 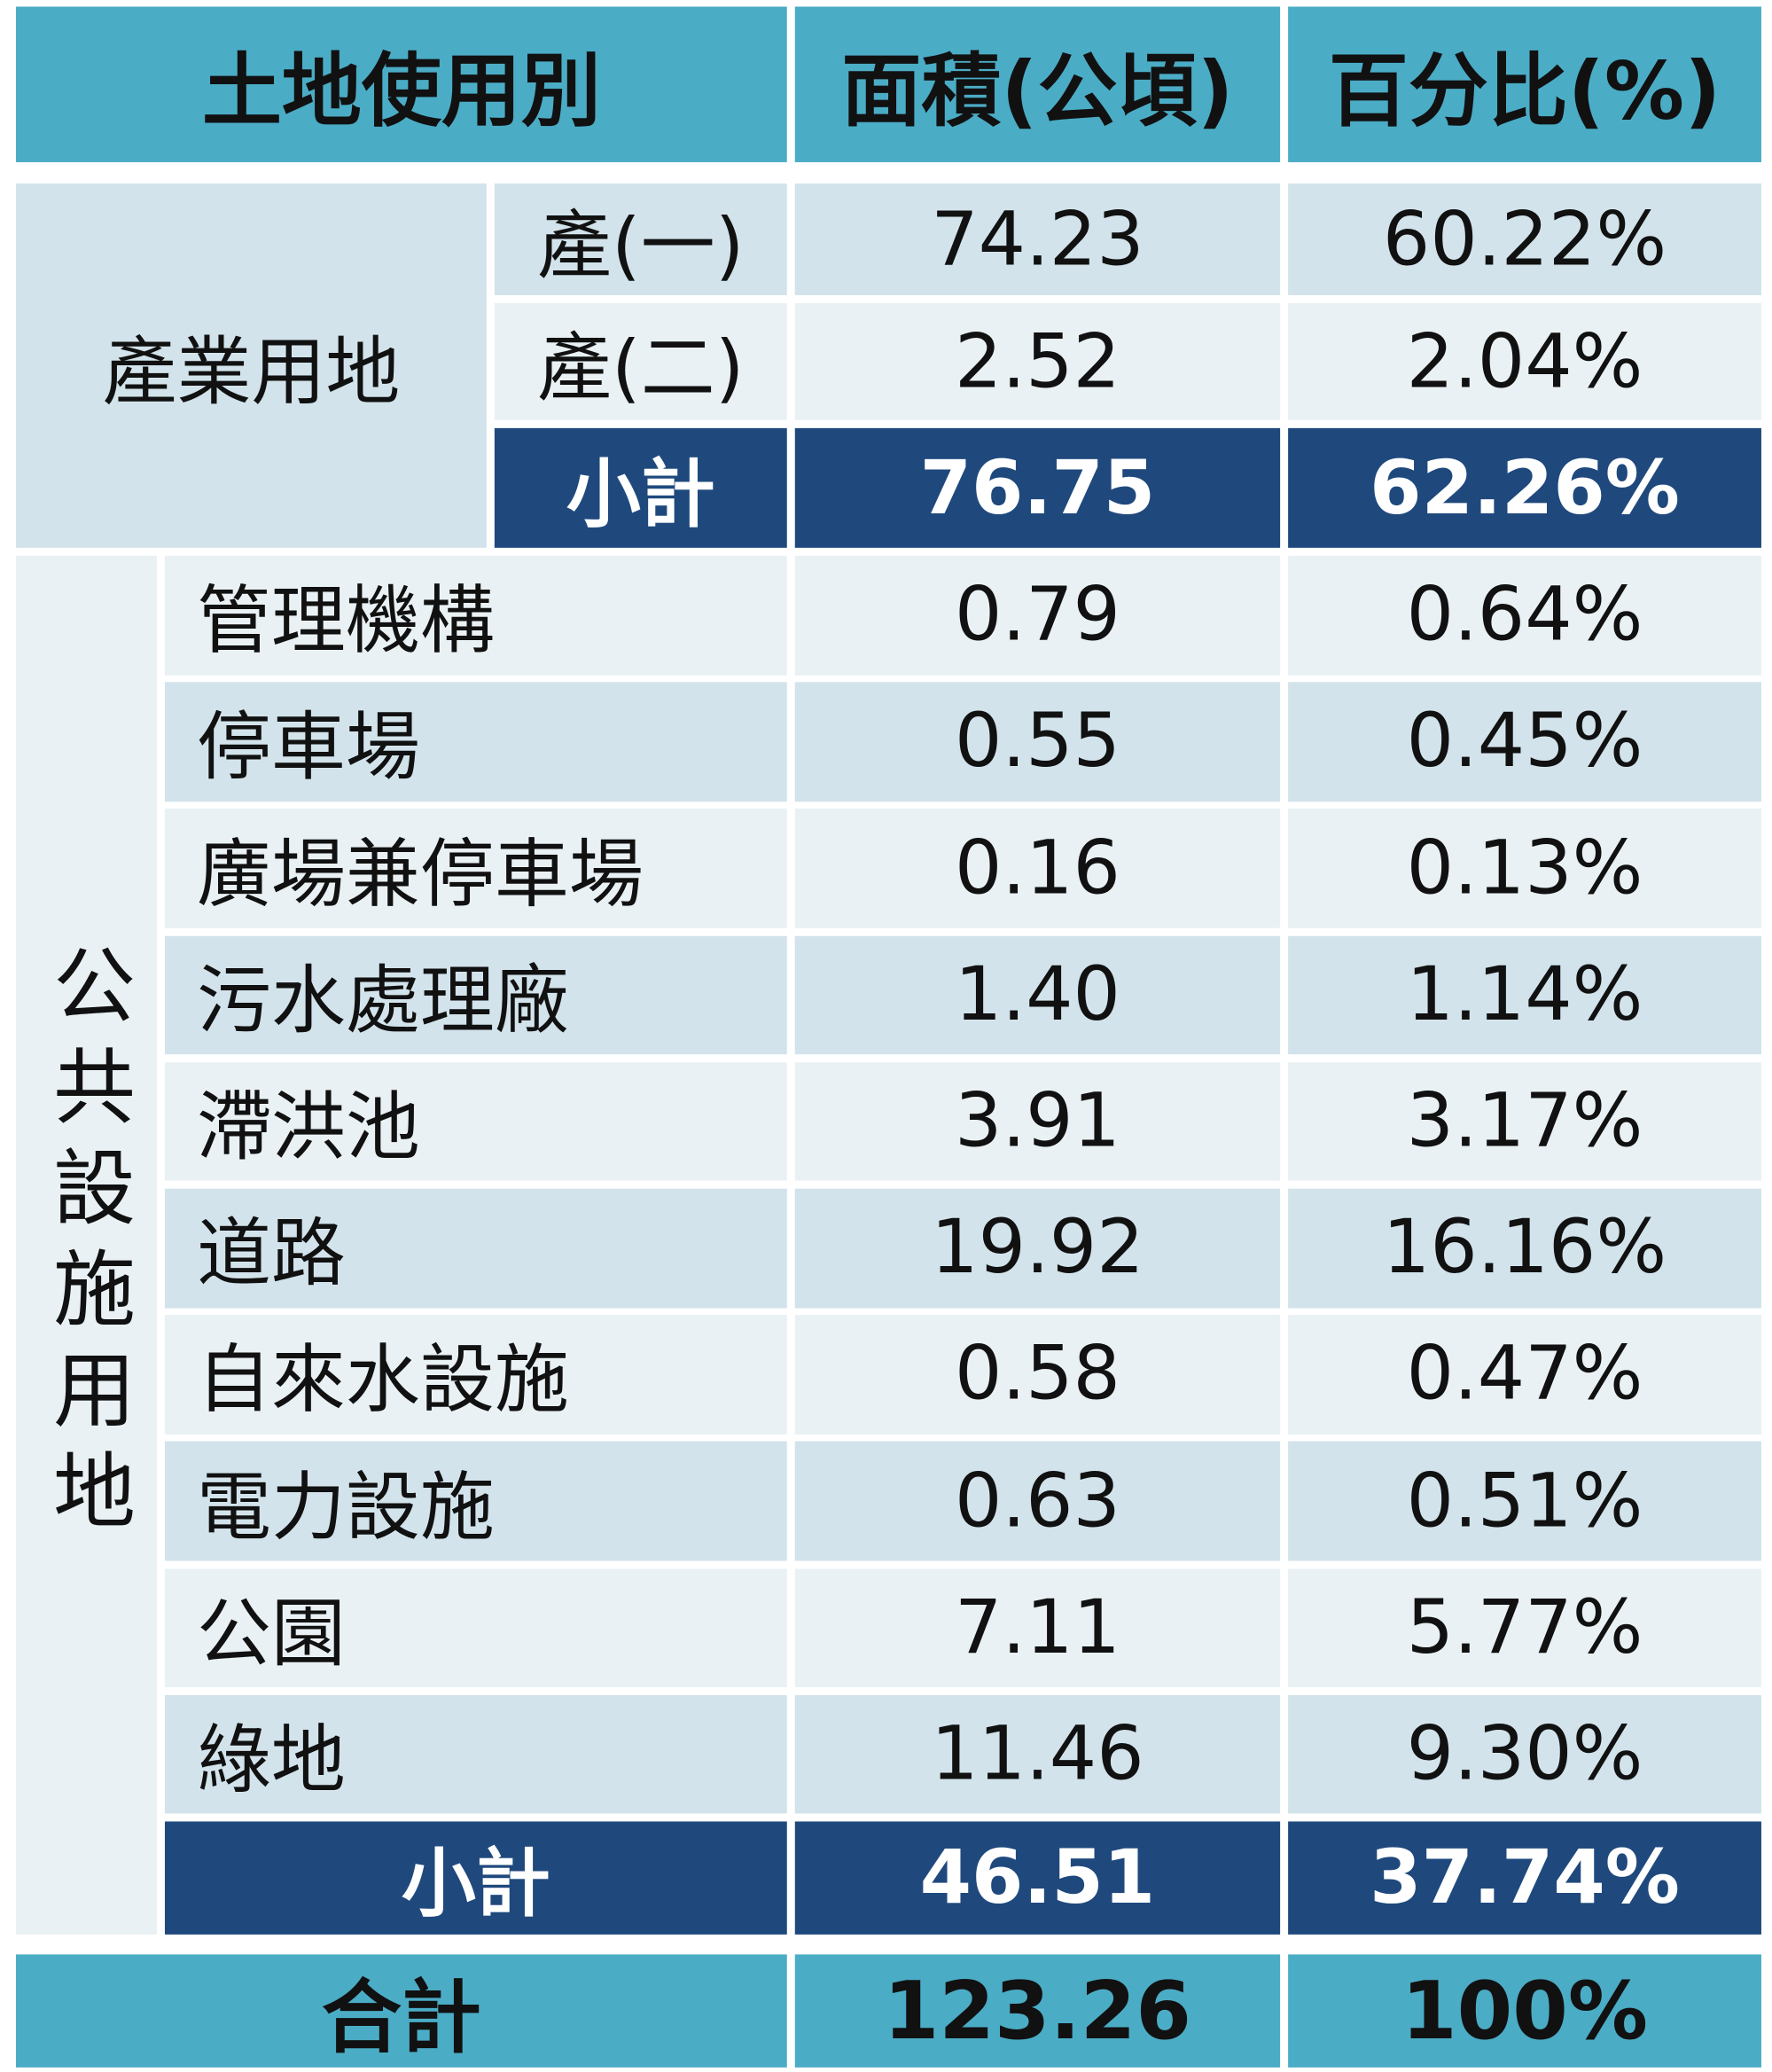 I want to click on percent: 0.45%, so click(x=1524, y=741).